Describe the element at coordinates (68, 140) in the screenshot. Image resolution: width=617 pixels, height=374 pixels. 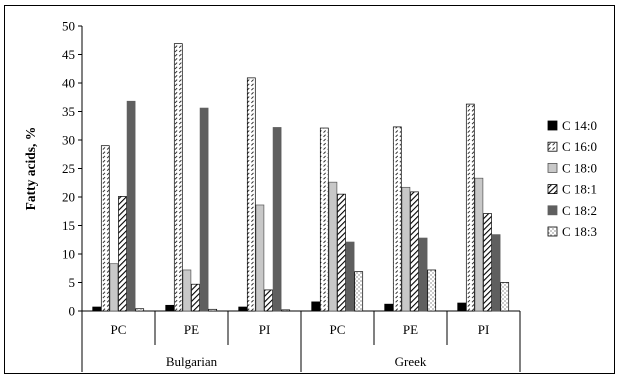
I see `y-tick-label: 30` at that location.